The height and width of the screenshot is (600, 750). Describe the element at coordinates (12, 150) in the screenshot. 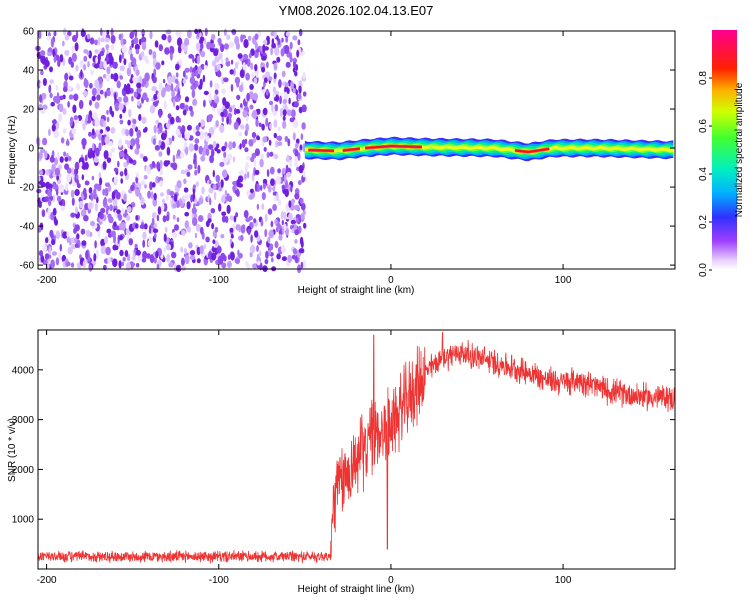

I see `spectrogram-y-label: Frequency (Hz)` at that location.